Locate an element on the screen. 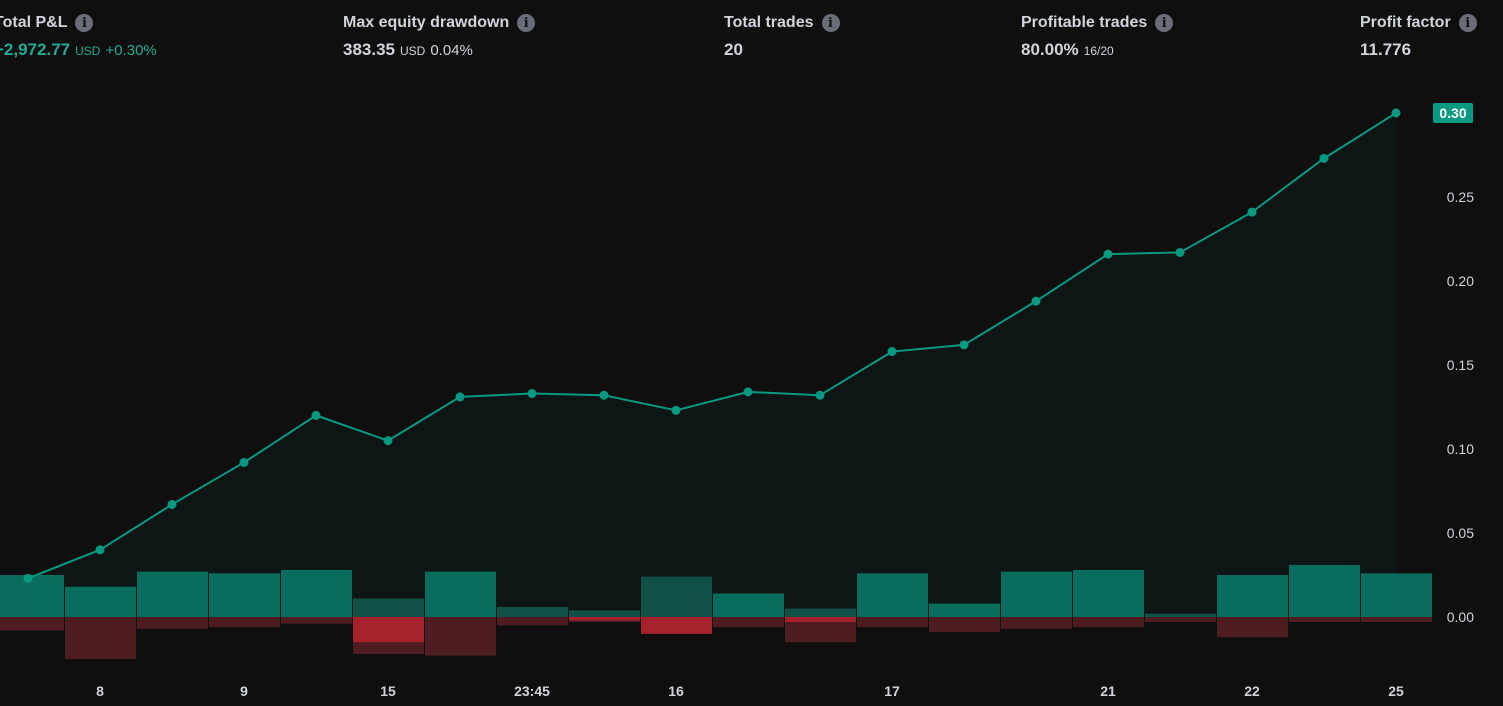  last-value-label: 0.30 is located at coordinates (1452, 113).